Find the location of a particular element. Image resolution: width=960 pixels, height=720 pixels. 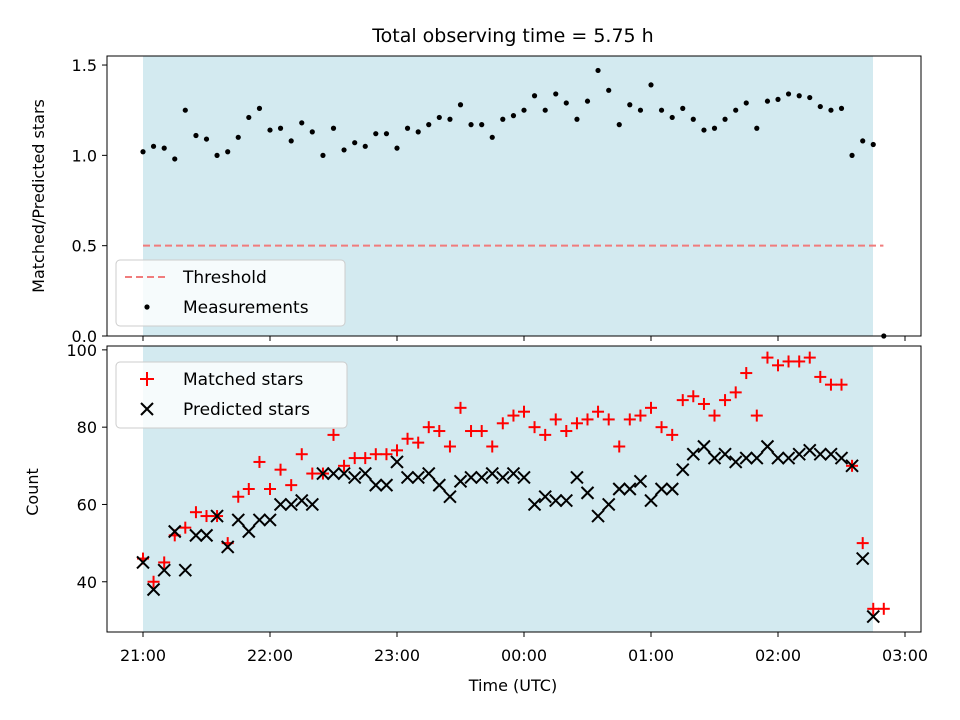

bottom-y-axis-label: Count is located at coordinates (32, 492).